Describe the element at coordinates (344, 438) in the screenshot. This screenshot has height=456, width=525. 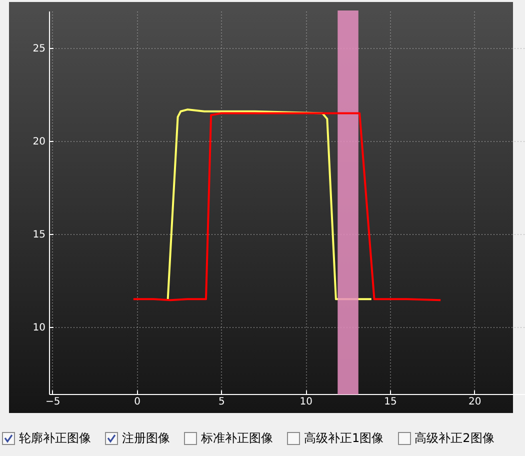
I see `text: 高级补正1图像` at that location.